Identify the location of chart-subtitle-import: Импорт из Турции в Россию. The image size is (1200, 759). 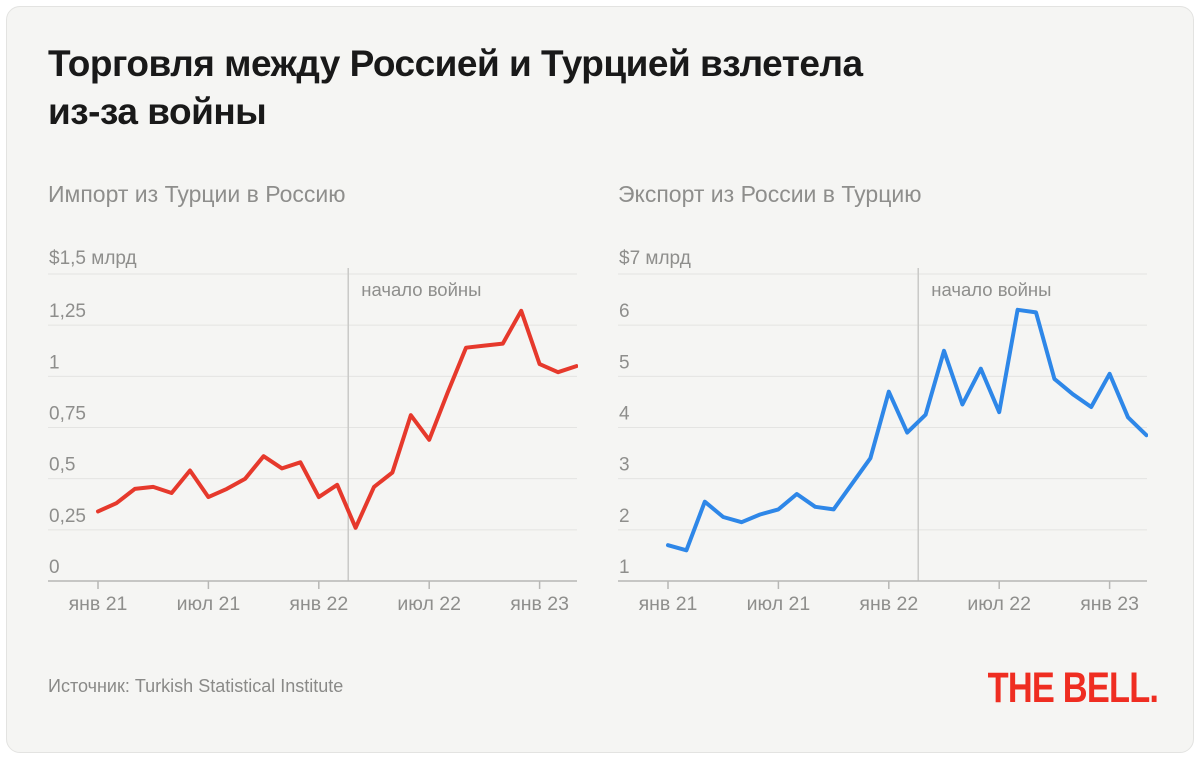
(197, 194).